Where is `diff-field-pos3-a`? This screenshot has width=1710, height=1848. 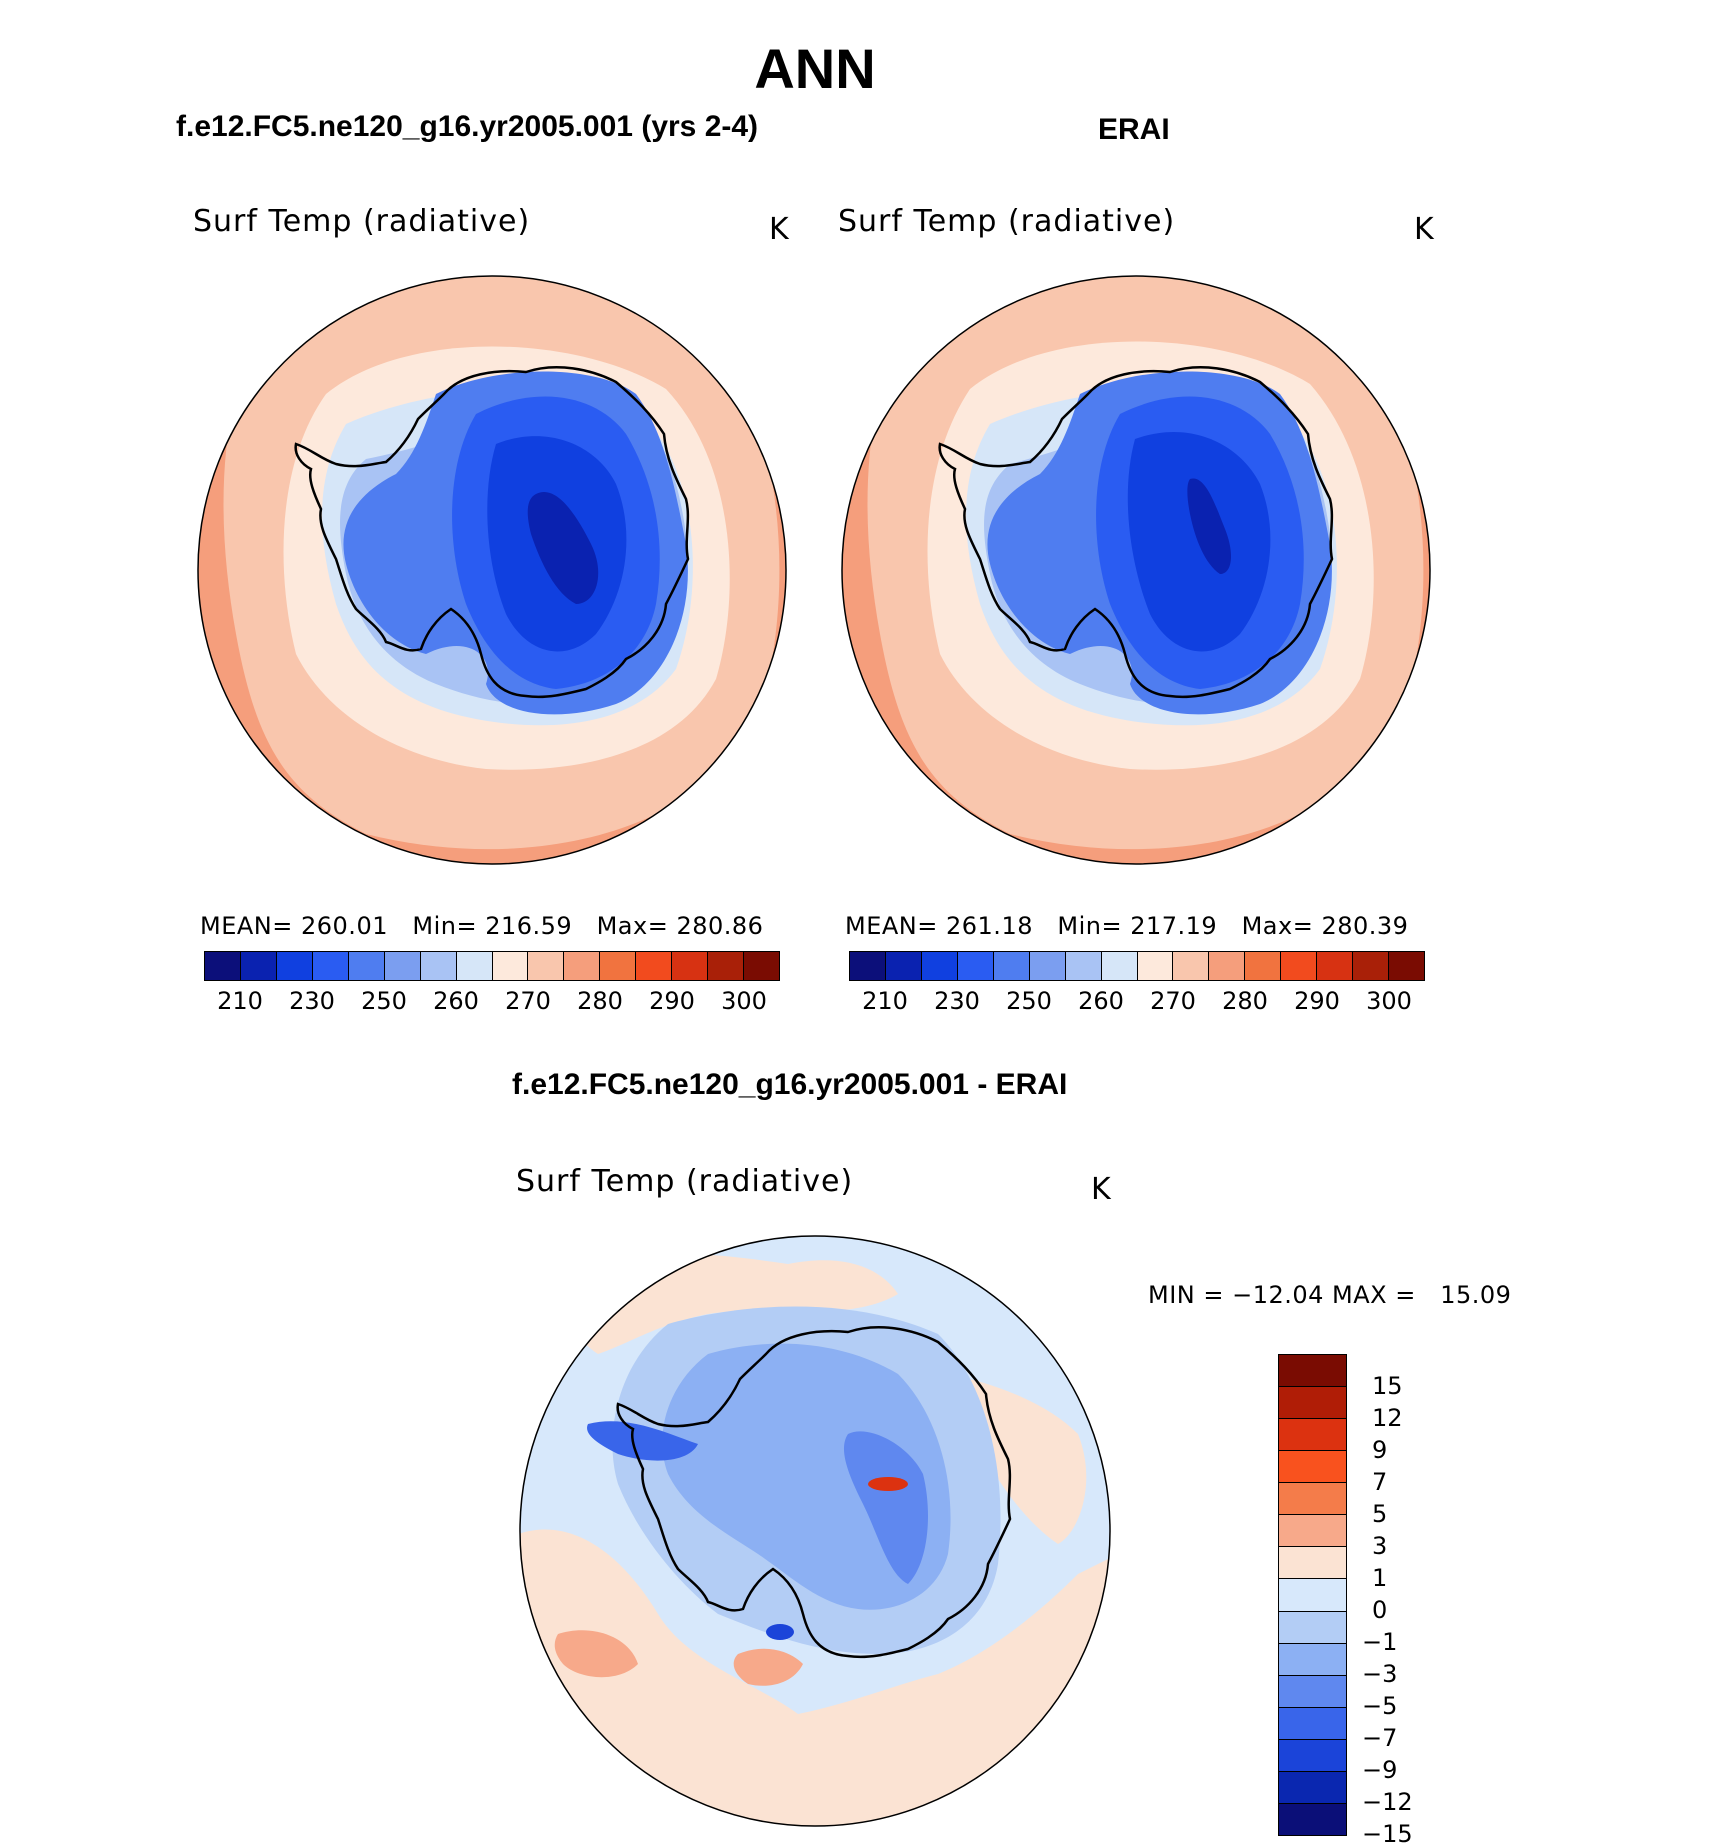
diff-field-pos3-a is located at coordinates (768, 1667).